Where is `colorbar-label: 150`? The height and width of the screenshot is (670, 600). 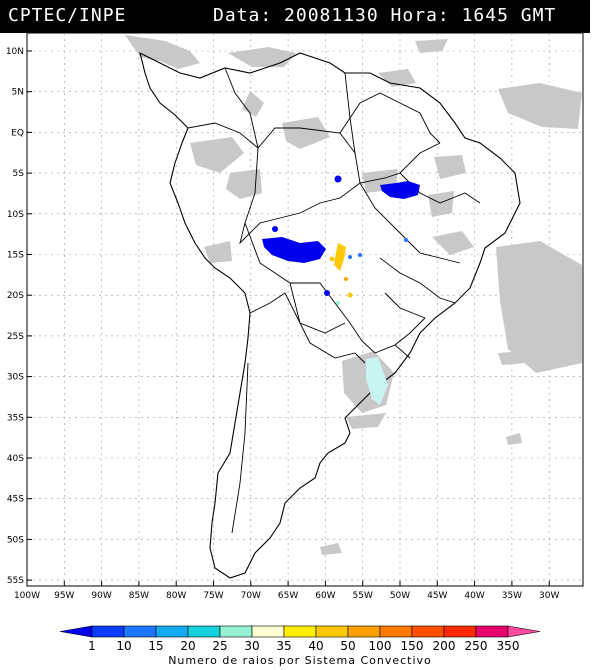 colorbar-label: 150 is located at coordinates (412, 646).